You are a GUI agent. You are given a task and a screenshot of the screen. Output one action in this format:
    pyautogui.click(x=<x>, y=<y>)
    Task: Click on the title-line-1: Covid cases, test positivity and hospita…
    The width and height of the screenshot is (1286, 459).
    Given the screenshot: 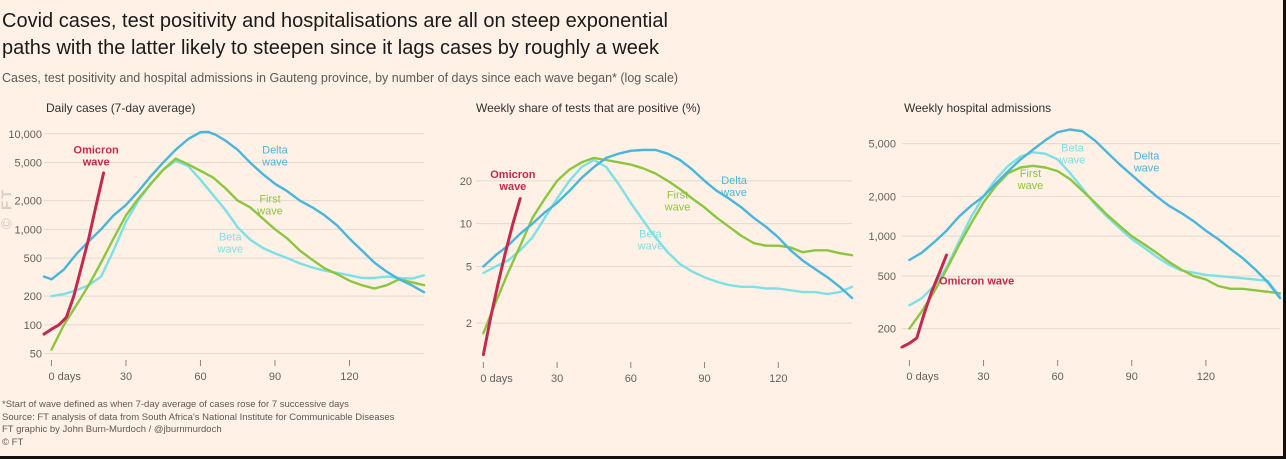 What is the action you would take?
    pyautogui.click(x=335, y=21)
    